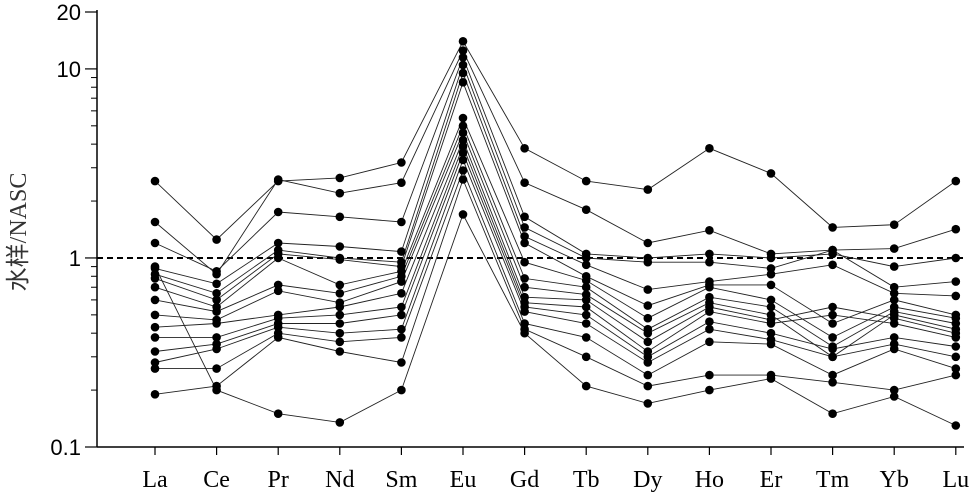  I want to click on point-series-2-Dy, so click(648, 243).